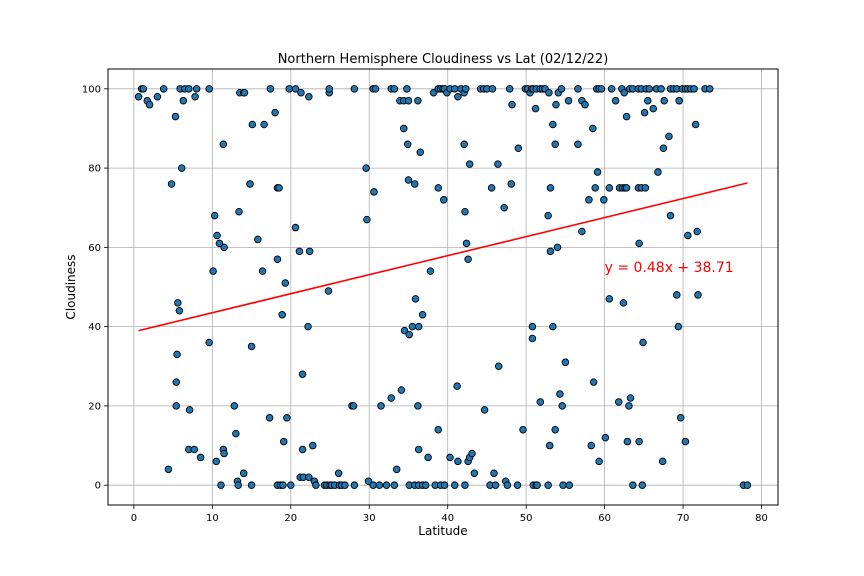 The image size is (864, 576). Describe the element at coordinates (212, 518) in the screenshot. I see `x-tick-label: 10` at that location.